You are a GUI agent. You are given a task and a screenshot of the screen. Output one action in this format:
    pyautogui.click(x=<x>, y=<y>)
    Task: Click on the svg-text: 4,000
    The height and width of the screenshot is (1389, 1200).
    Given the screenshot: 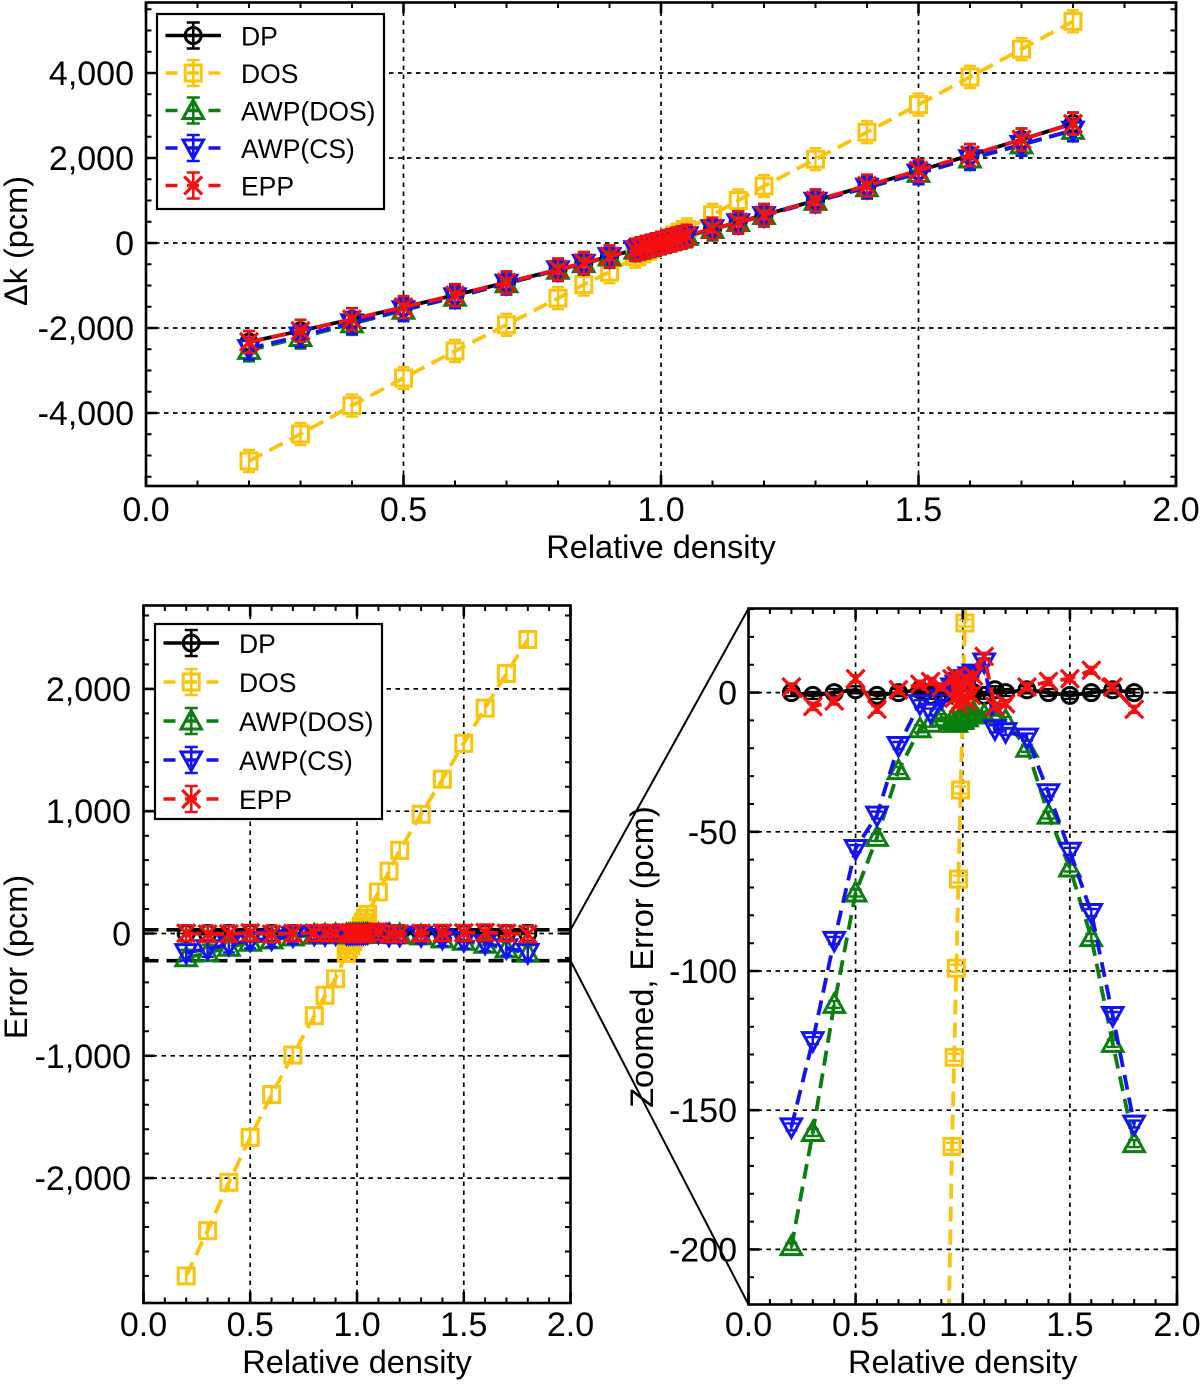 What is the action you would take?
    pyautogui.click(x=91, y=74)
    